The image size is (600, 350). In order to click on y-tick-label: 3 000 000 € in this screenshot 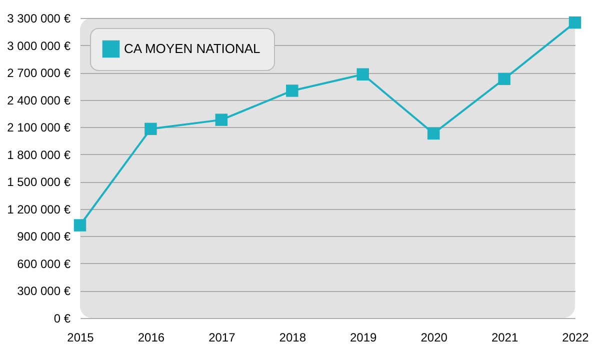, I will do `click(39, 45)`.